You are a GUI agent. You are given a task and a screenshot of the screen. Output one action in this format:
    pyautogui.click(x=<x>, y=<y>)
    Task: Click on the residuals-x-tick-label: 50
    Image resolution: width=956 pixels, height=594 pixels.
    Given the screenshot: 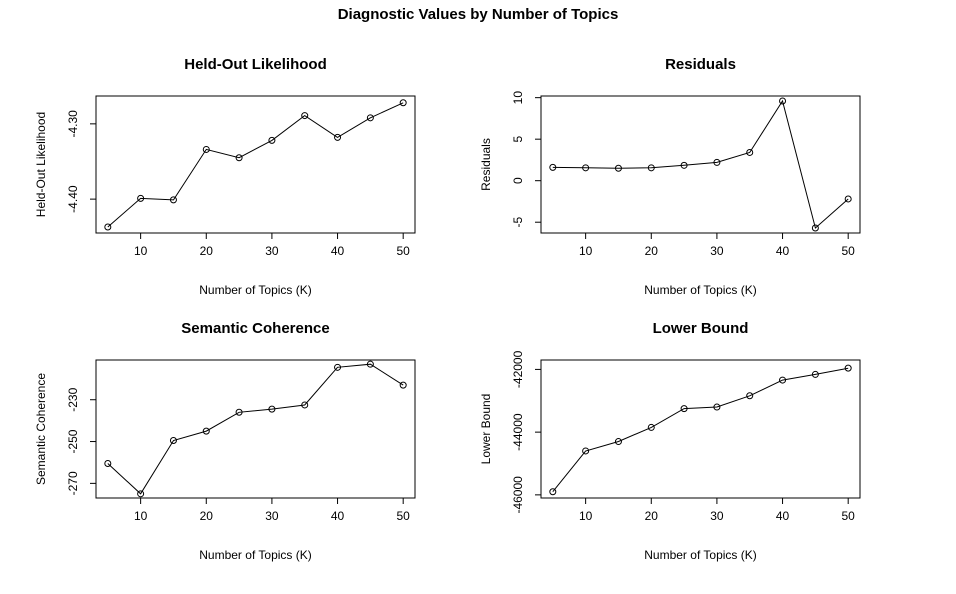 What is the action you would take?
    pyautogui.click(x=849, y=251)
    